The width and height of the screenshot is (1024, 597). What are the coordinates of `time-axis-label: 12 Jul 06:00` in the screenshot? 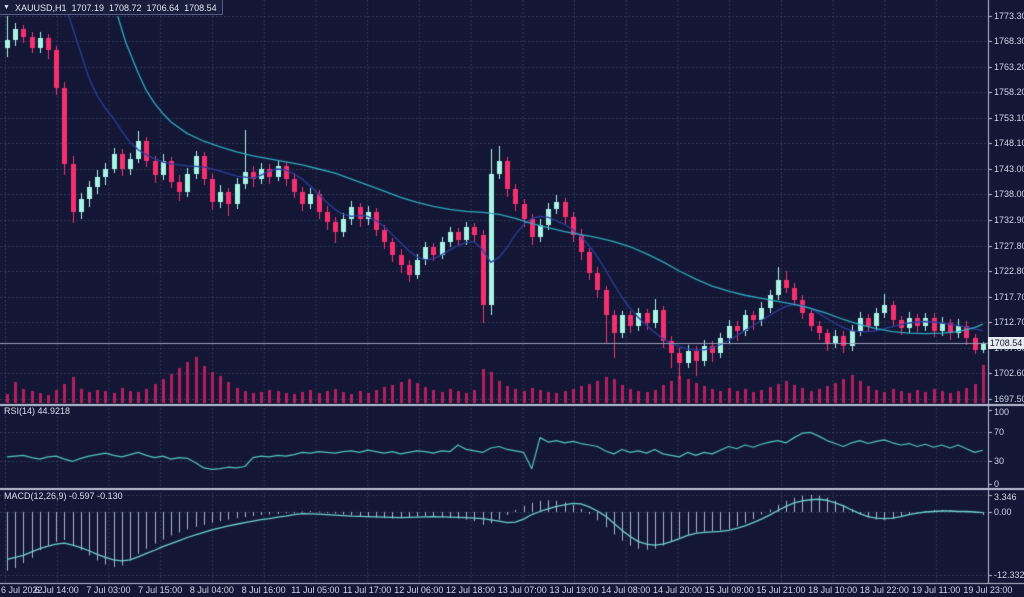 It's located at (419, 590).